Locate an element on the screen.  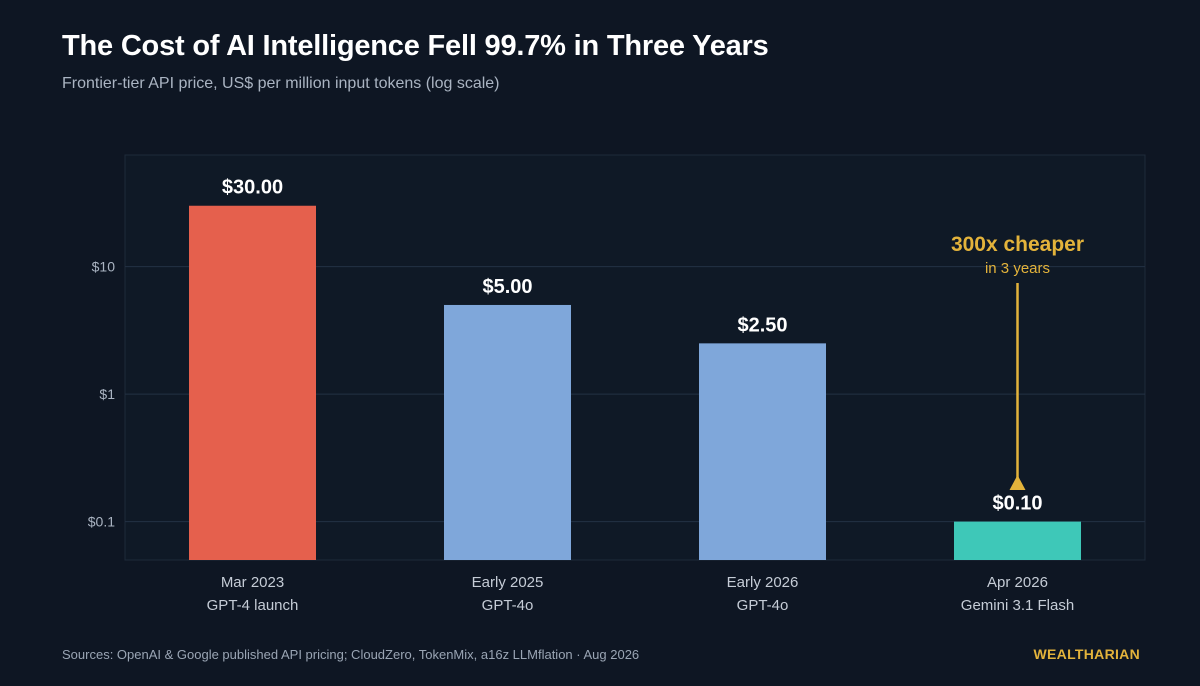
y-tick-label: $0.1 is located at coordinates (101, 522).